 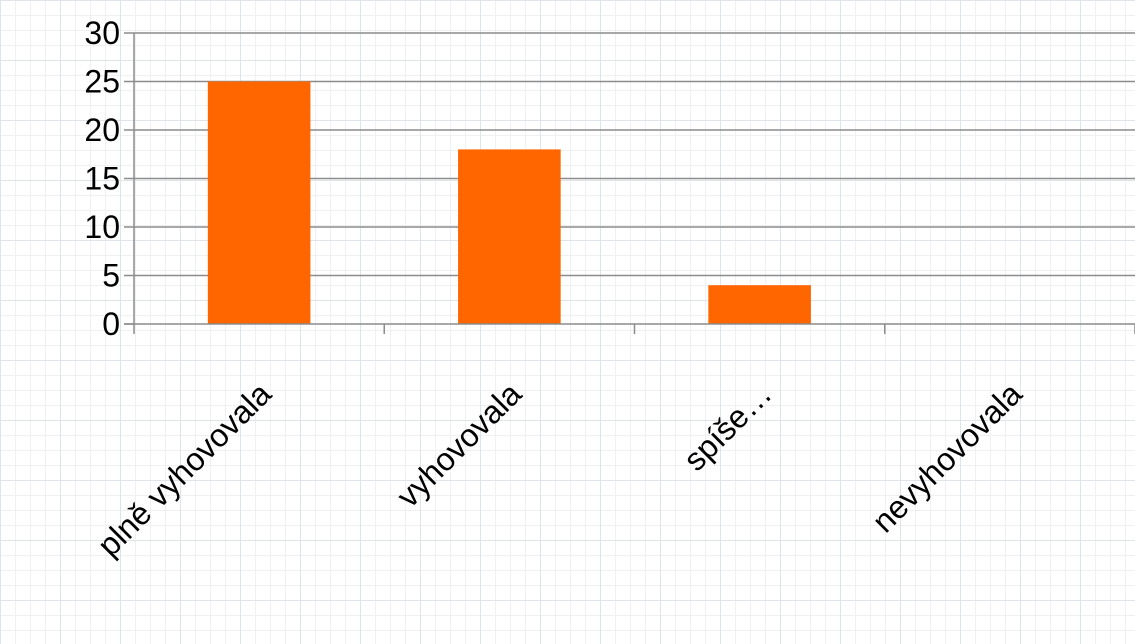 What do you see at coordinates (102, 130) in the screenshot?
I see `y-tick-label-20: 20` at bounding box center [102, 130].